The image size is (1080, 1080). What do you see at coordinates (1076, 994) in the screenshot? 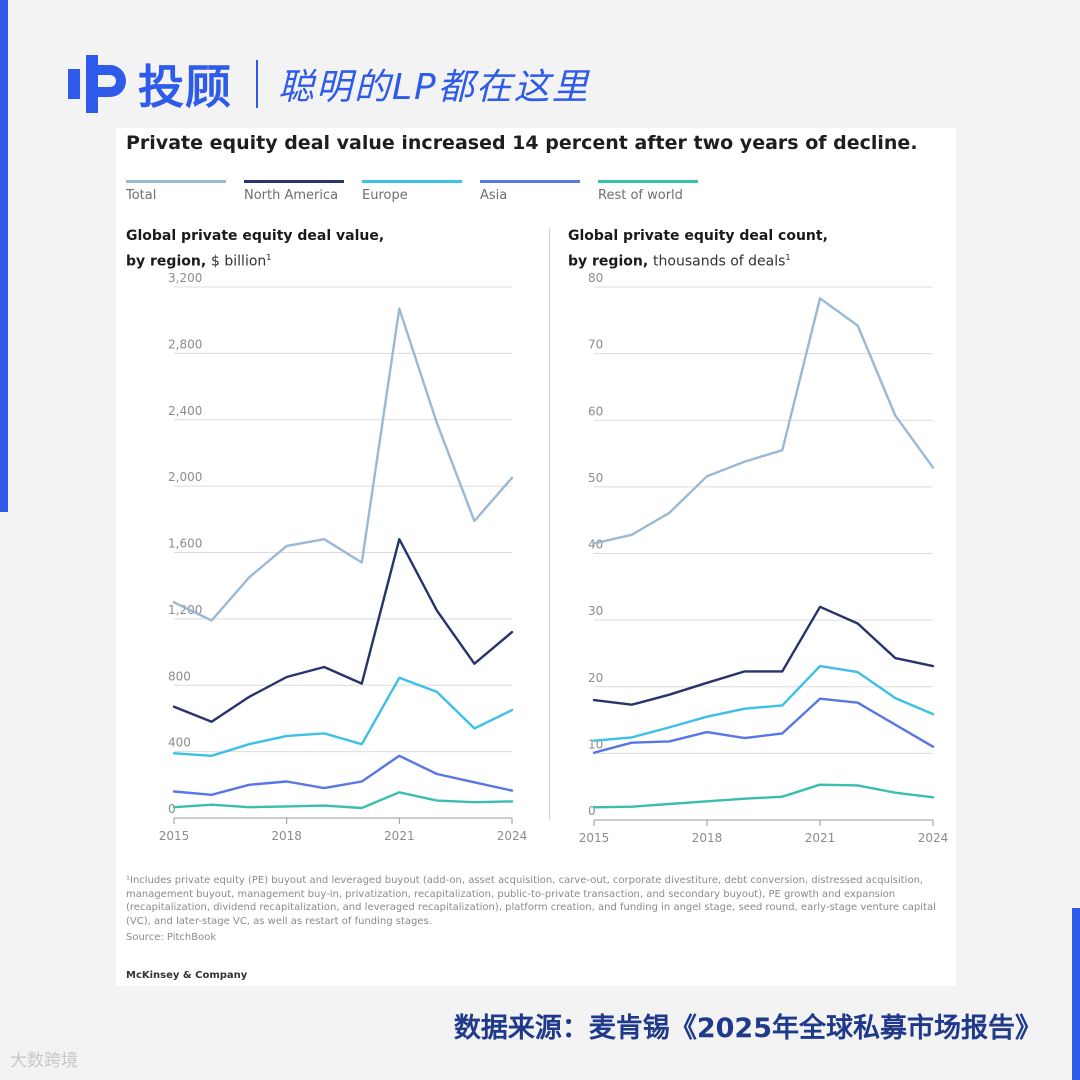
I see `right-accent-bar` at bounding box center [1076, 994].